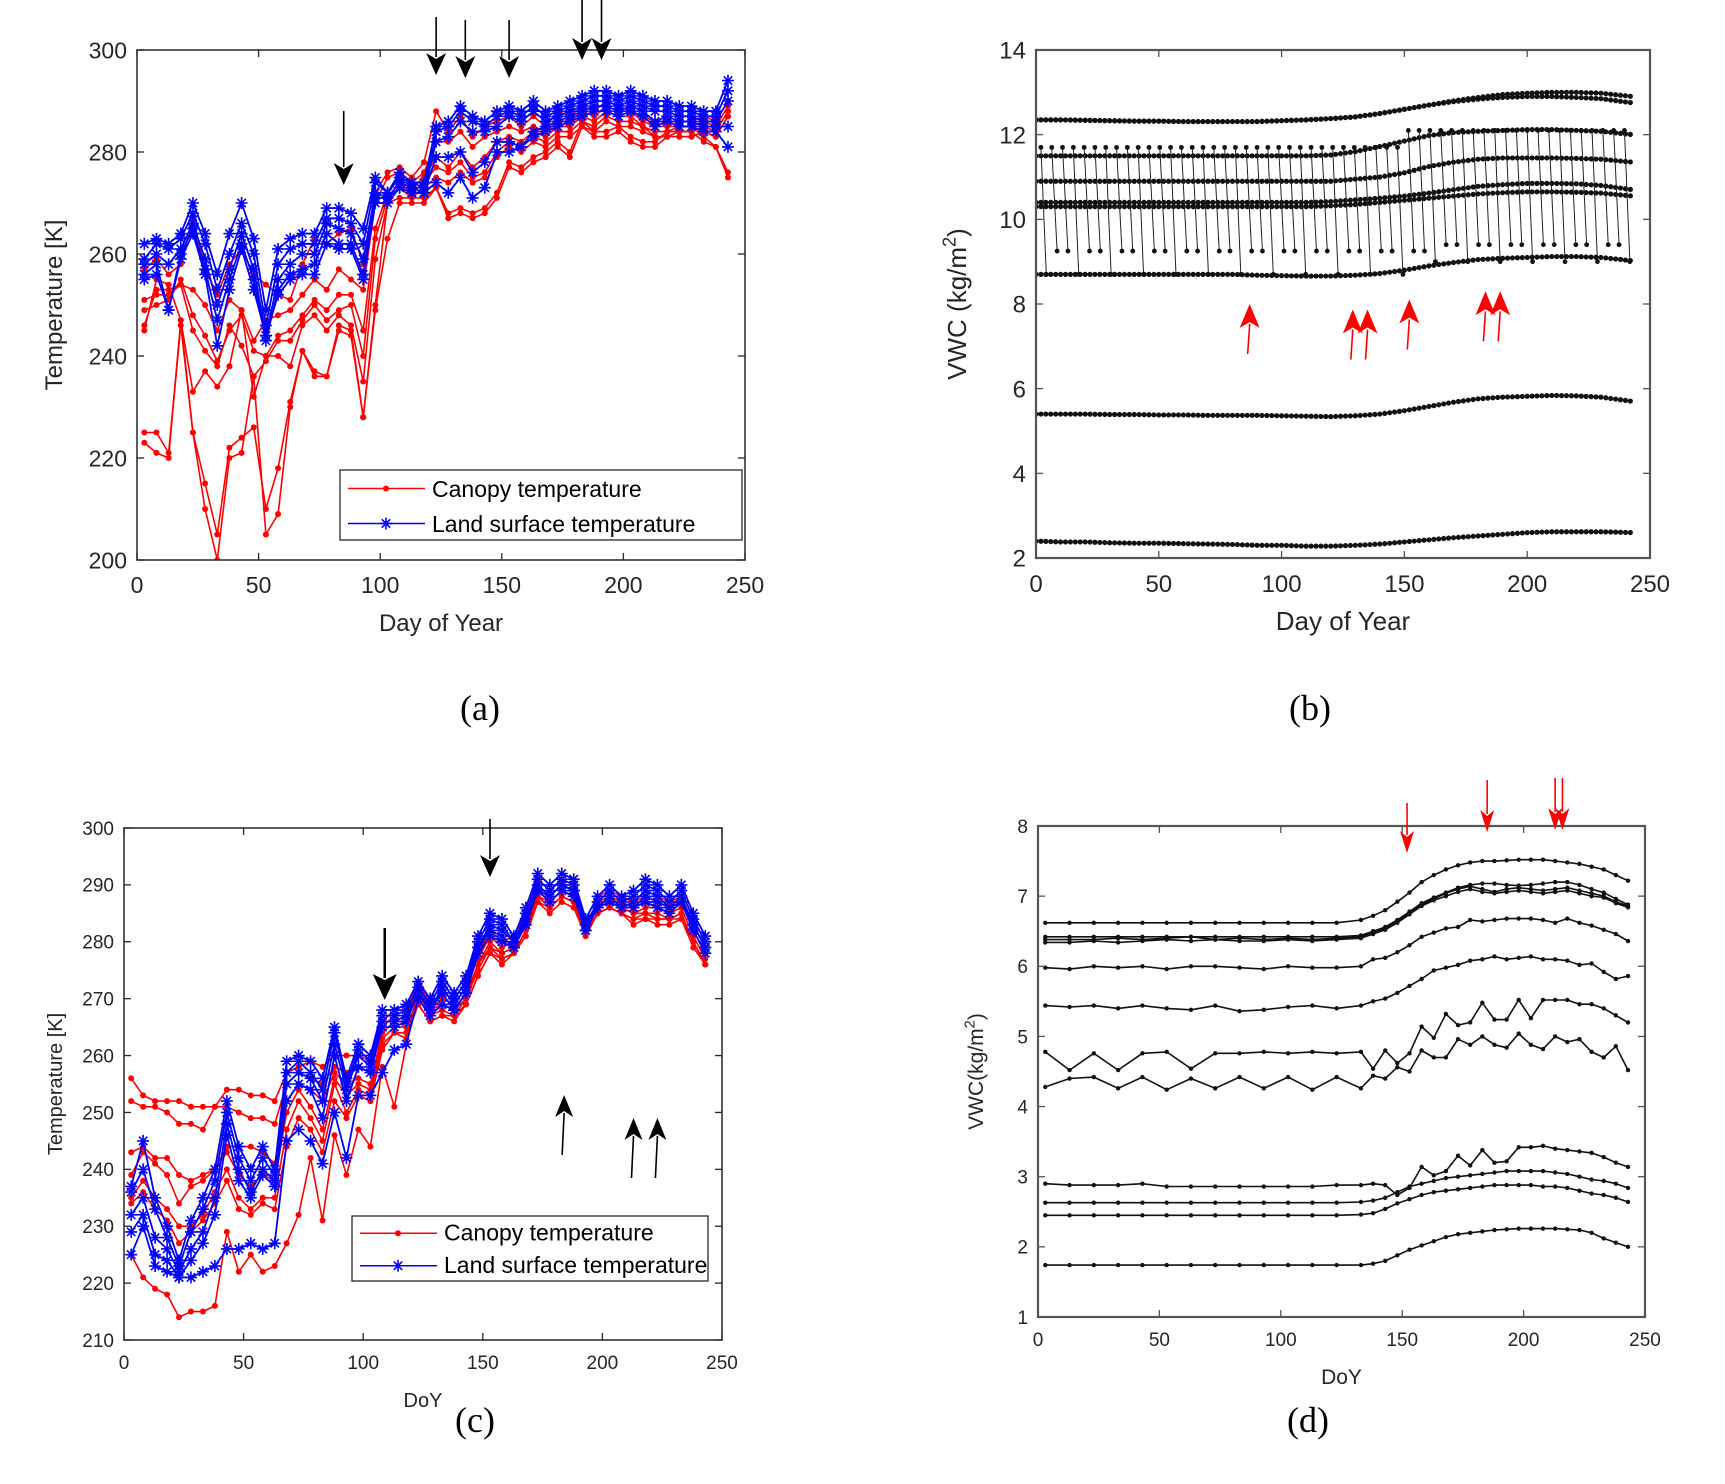  What do you see at coordinates (98, 1113) in the screenshot?
I see `y-tick-label: 250` at bounding box center [98, 1113].